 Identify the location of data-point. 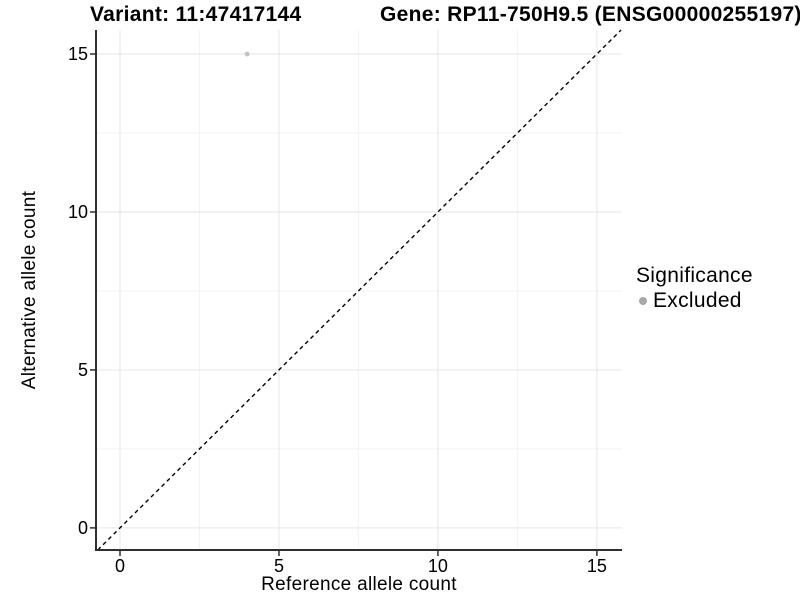
(247, 54).